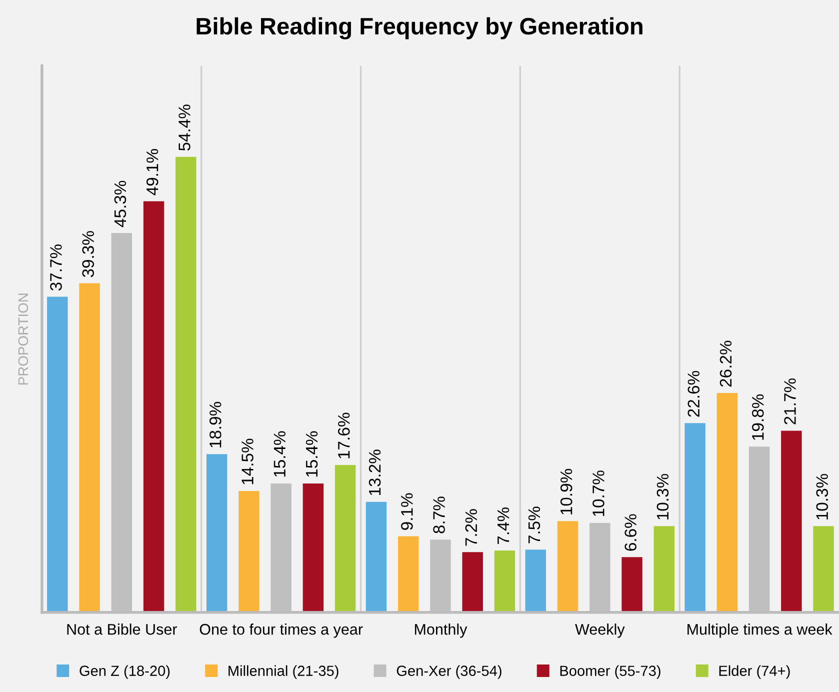  I want to click on data-label: 7.4%, so click(503, 526).